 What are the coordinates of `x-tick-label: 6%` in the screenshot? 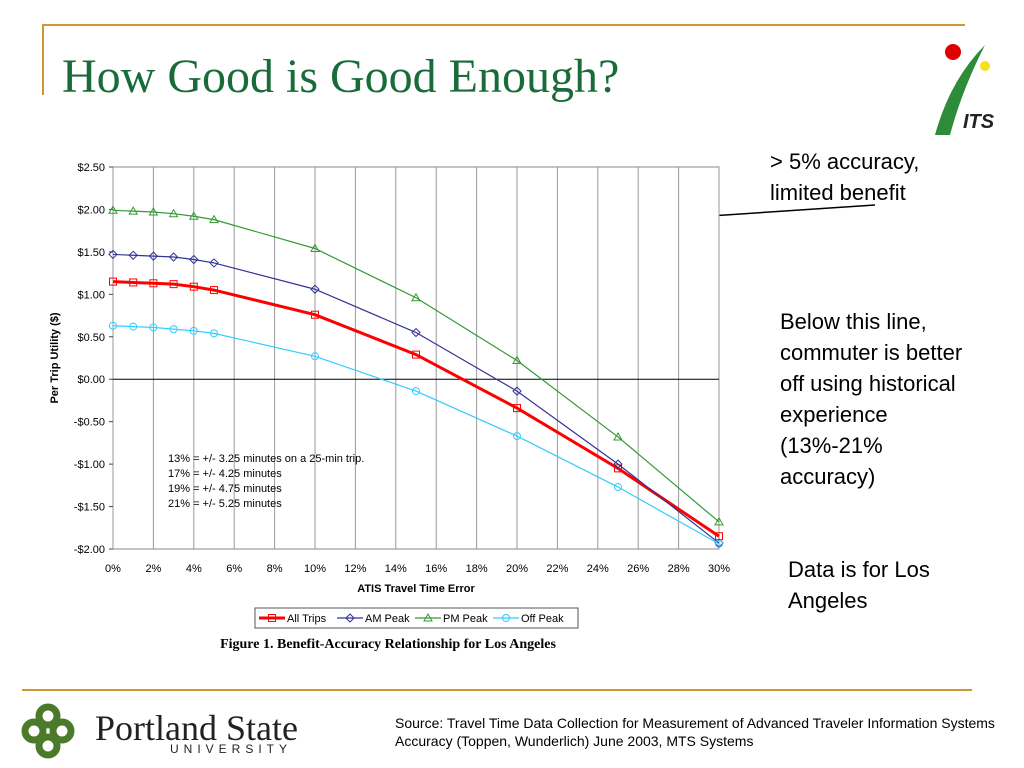 It's located at (234, 569).